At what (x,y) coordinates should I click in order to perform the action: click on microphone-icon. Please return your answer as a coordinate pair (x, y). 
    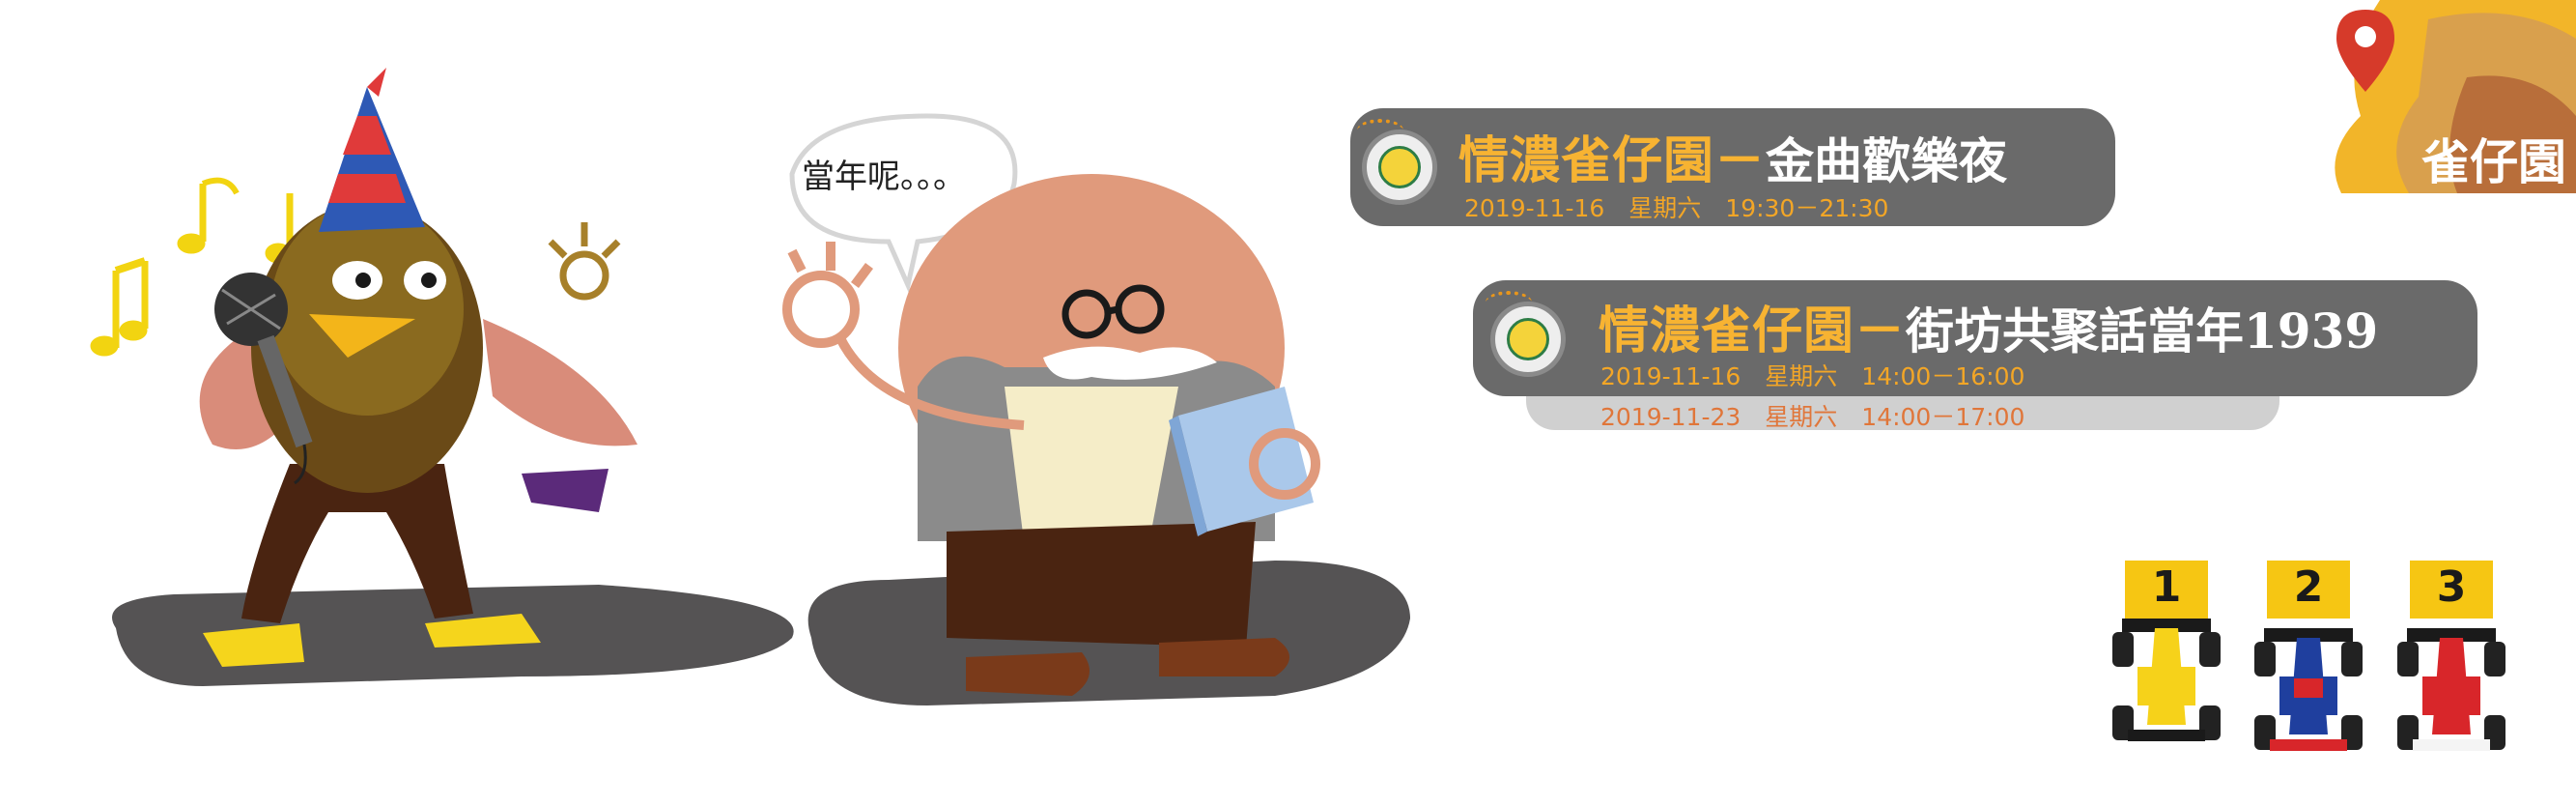
    Looking at the image, I should click on (263, 379).